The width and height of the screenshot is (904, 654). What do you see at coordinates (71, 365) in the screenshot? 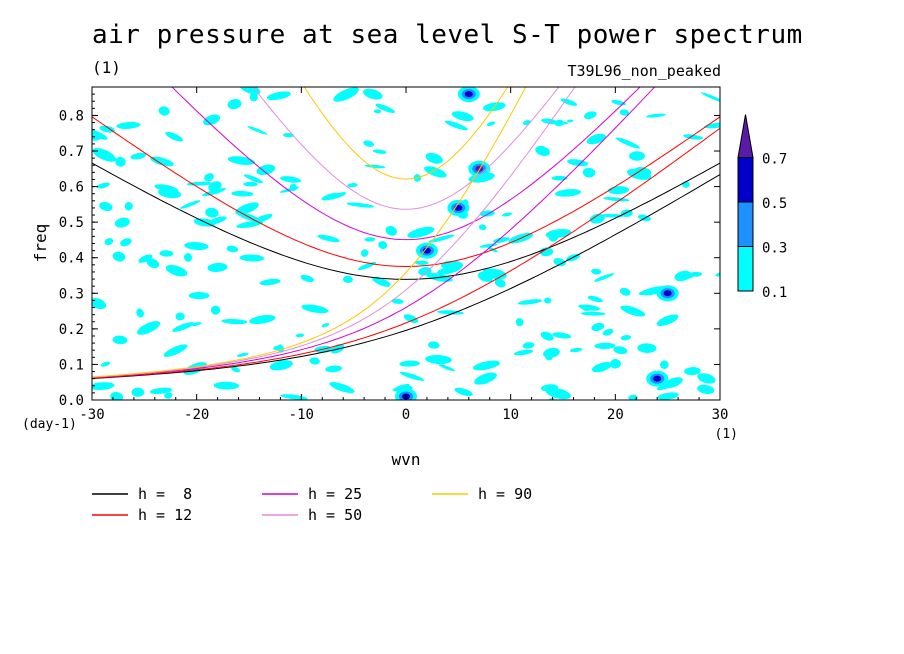
I see `y-tick-label: 0.1` at bounding box center [71, 365].